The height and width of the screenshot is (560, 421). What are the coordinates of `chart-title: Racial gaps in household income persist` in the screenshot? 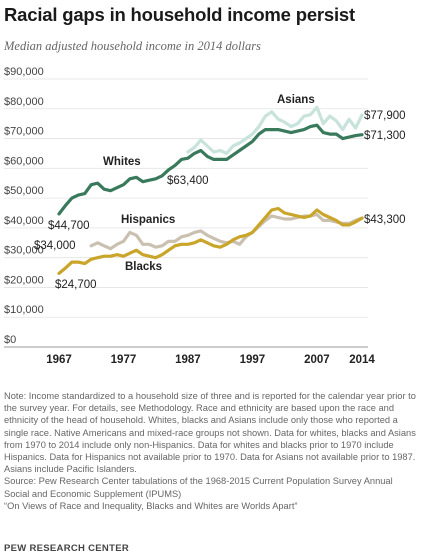 It's located at (179, 14).